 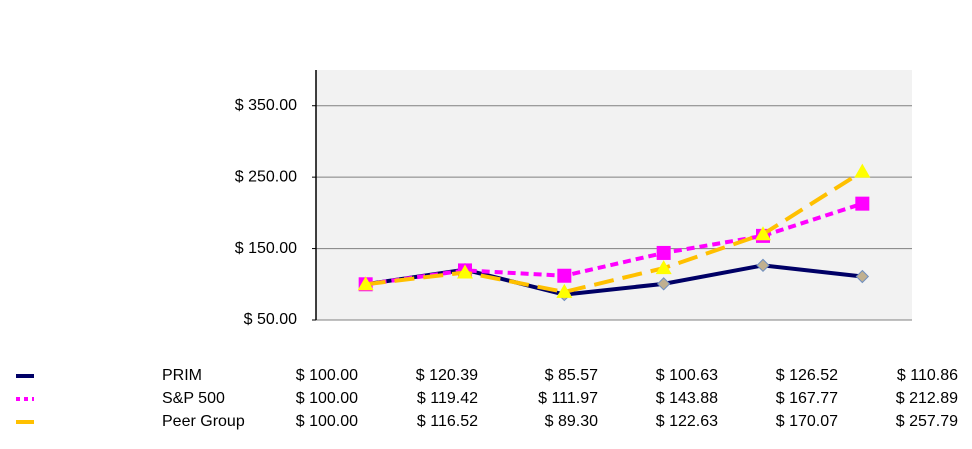 What do you see at coordinates (807, 421) in the screenshot?
I see `table-value: $ 170.07` at bounding box center [807, 421].